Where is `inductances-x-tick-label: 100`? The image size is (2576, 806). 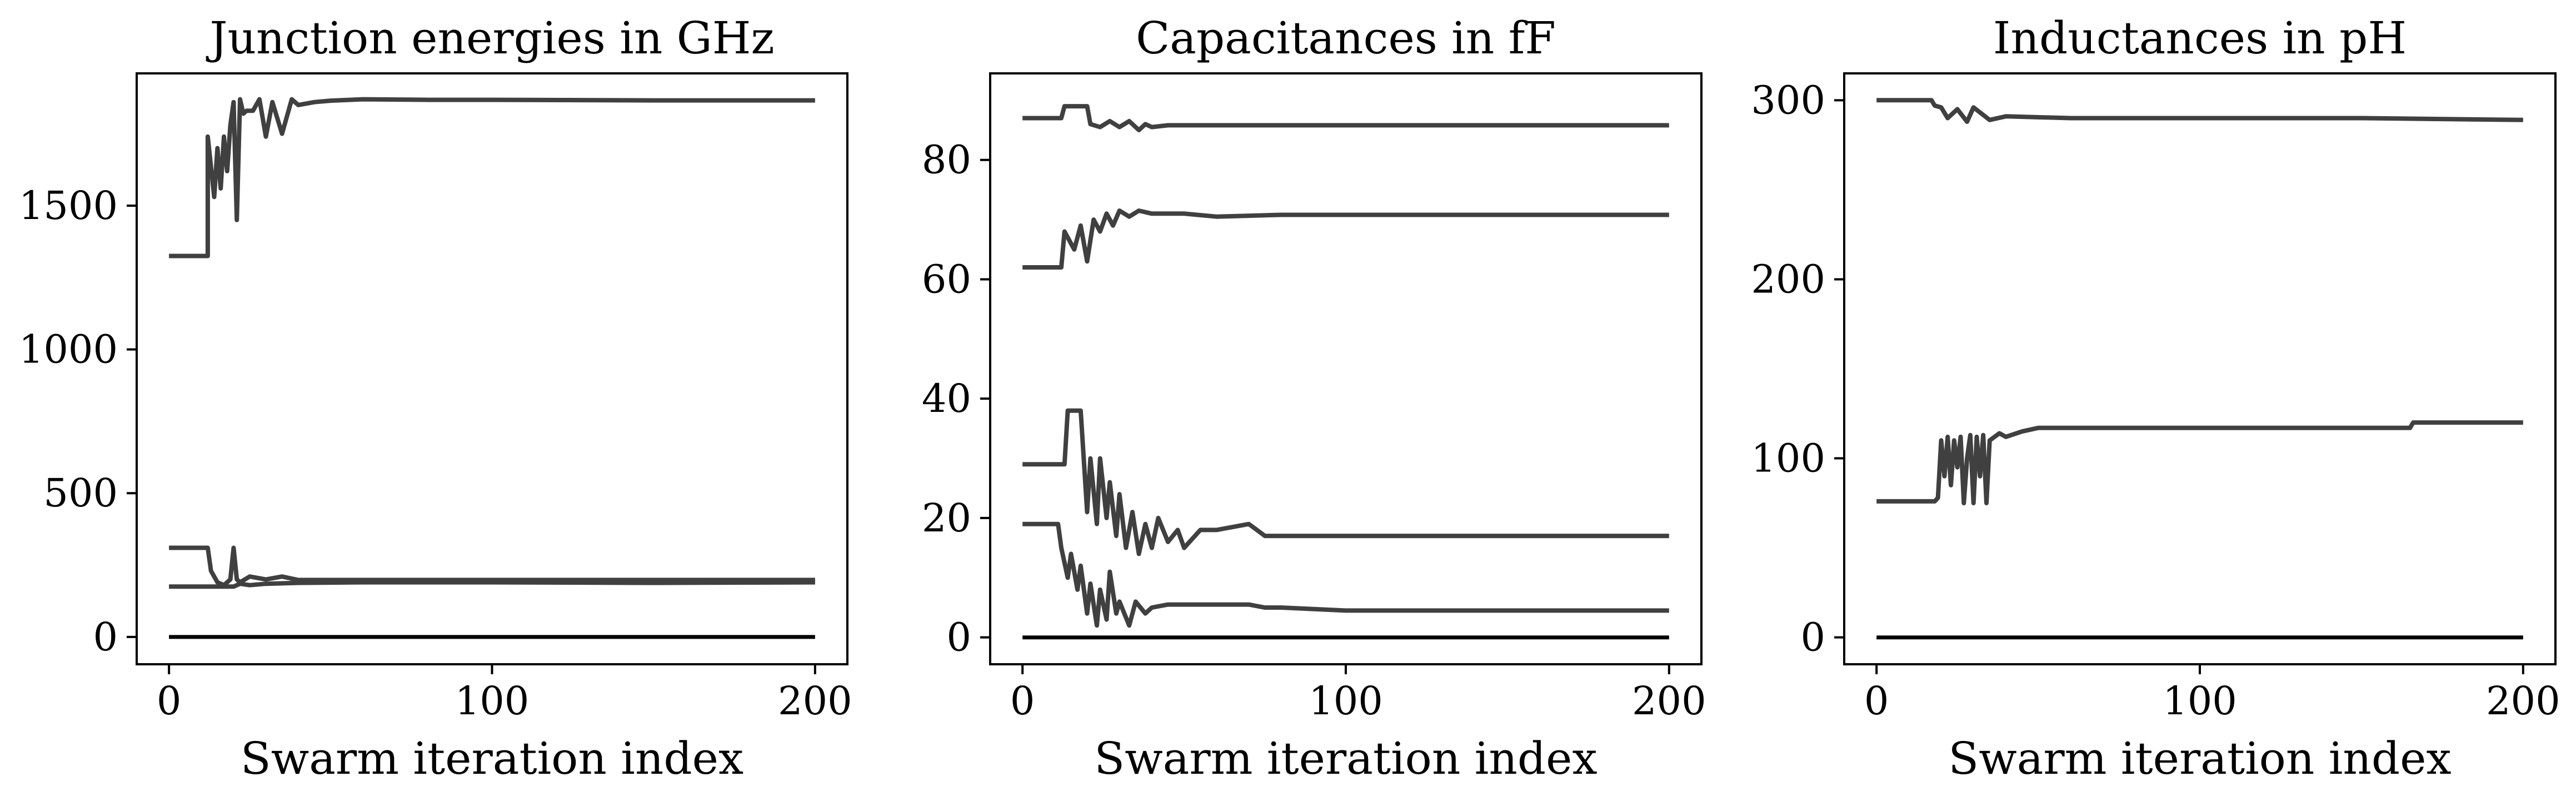 inductances-x-tick-label: 100 is located at coordinates (2200, 701).